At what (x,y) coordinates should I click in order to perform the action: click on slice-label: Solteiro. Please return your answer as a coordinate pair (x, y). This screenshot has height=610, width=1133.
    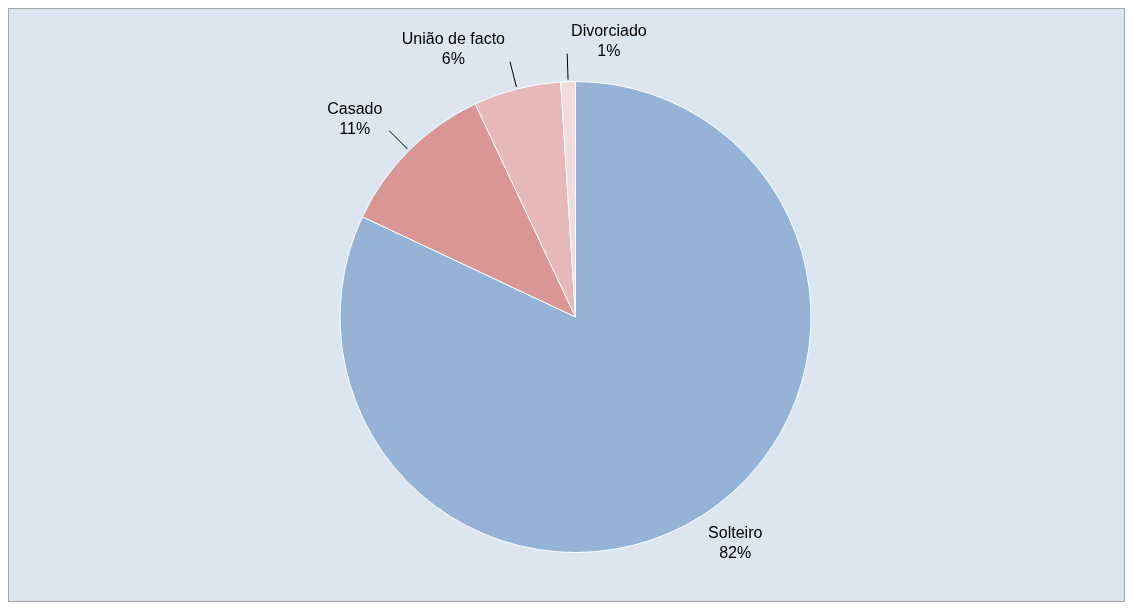
    Looking at the image, I should click on (735, 533).